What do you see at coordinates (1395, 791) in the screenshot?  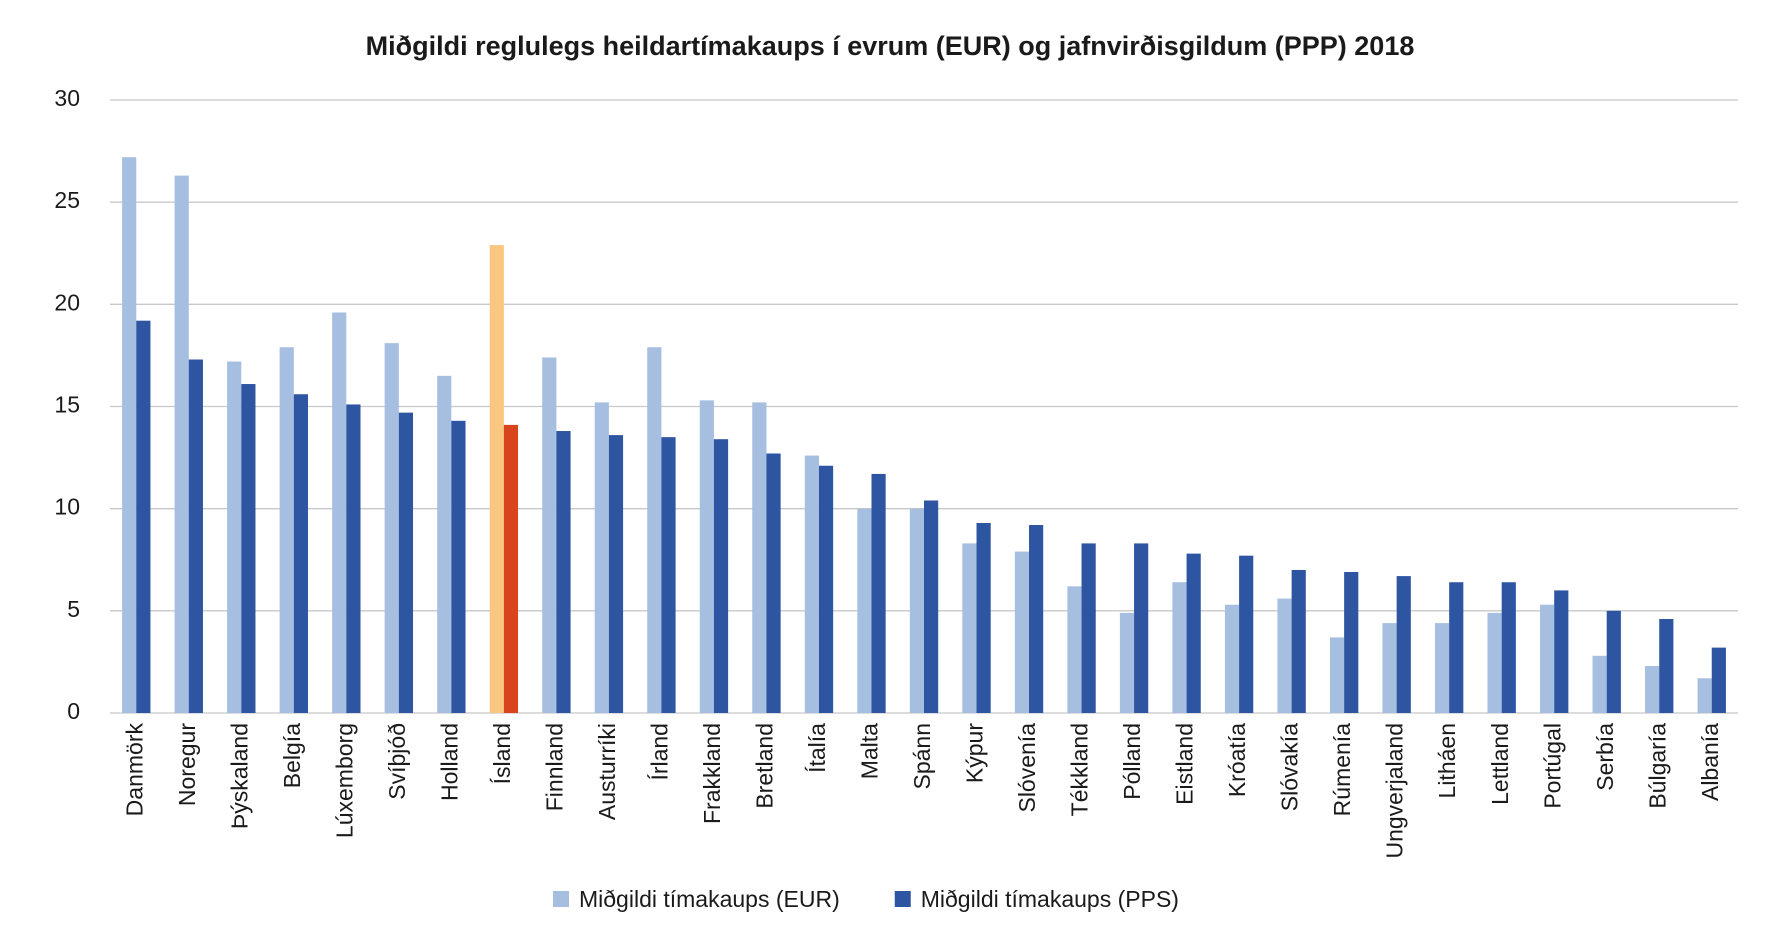 I see `x-tick-label: Ungverjaland` at bounding box center [1395, 791].